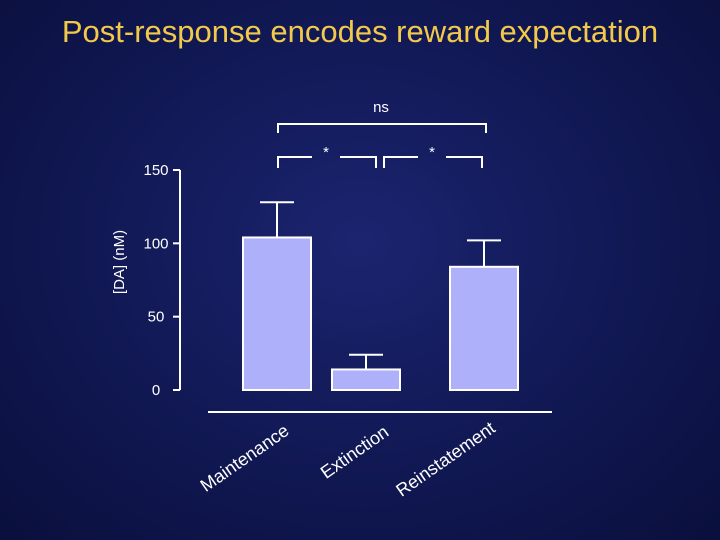  Describe the element at coordinates (445, 459) in the screenshot. I see `category-label-reinstatement: Reinstatement` at that location.